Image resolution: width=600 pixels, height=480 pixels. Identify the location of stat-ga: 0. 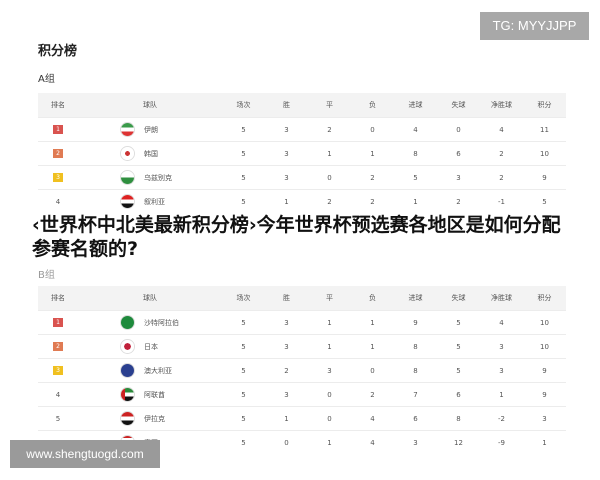
(458, 129).